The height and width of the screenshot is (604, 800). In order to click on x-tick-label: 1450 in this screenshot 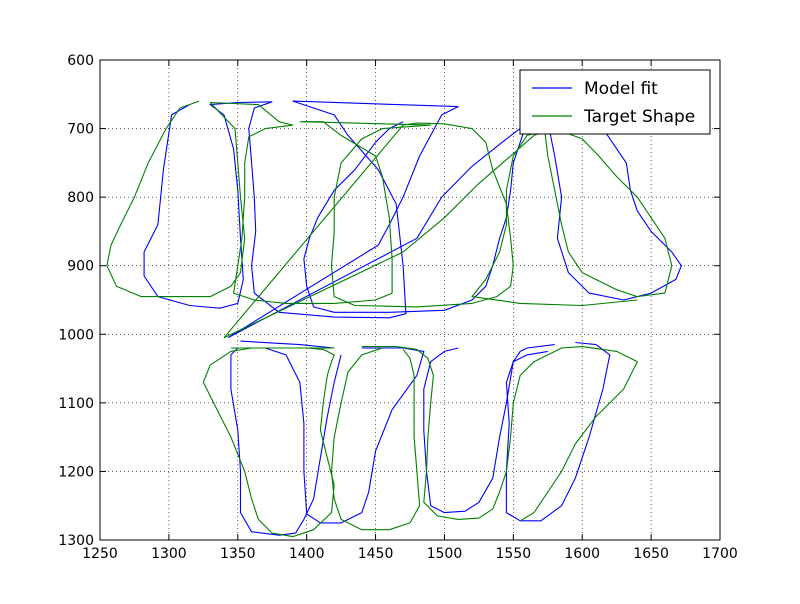, I will do `click(376, 554)`.